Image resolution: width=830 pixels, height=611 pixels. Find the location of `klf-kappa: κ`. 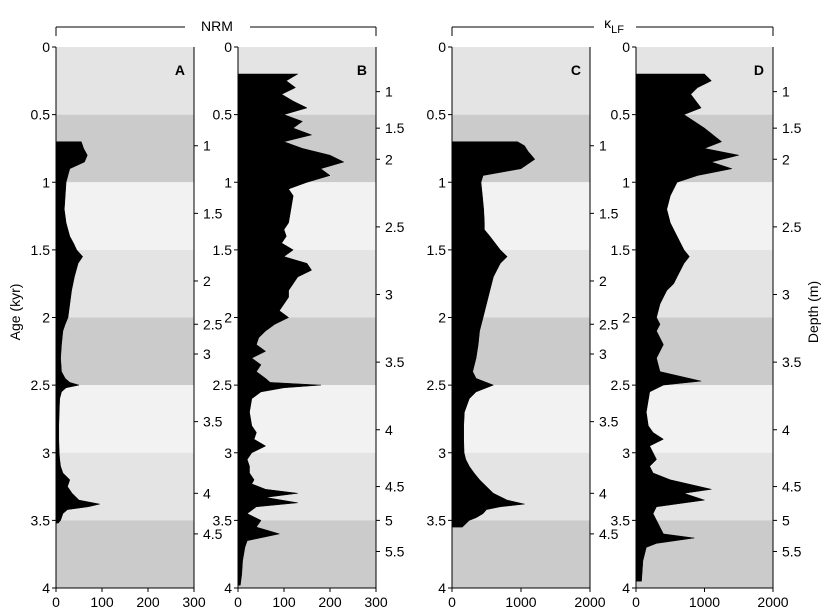

klf-kappa: κ is located at coordinates (608, 23).